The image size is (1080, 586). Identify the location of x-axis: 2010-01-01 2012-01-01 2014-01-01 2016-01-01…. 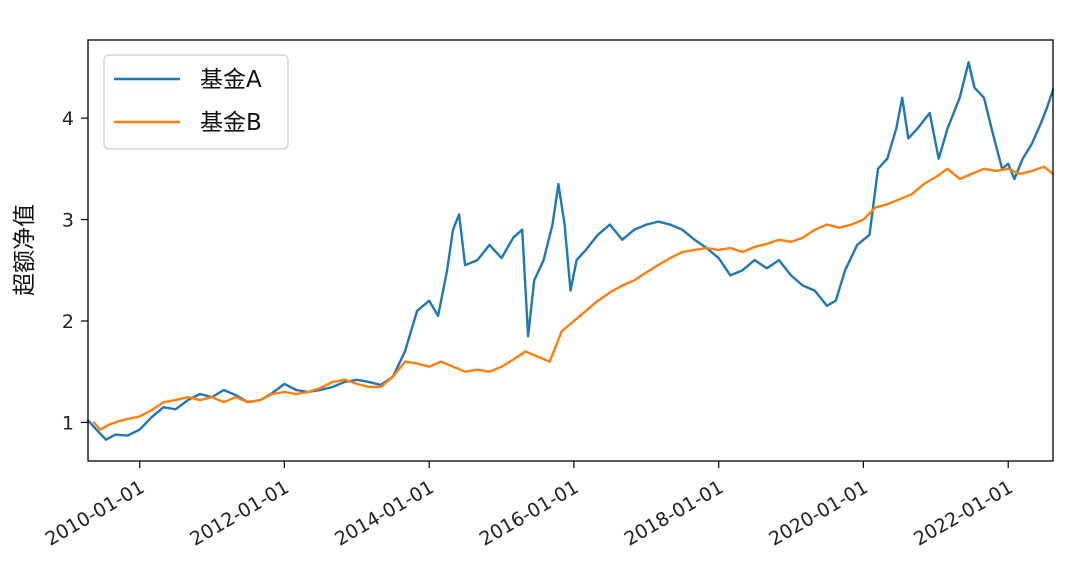
(529, 506).